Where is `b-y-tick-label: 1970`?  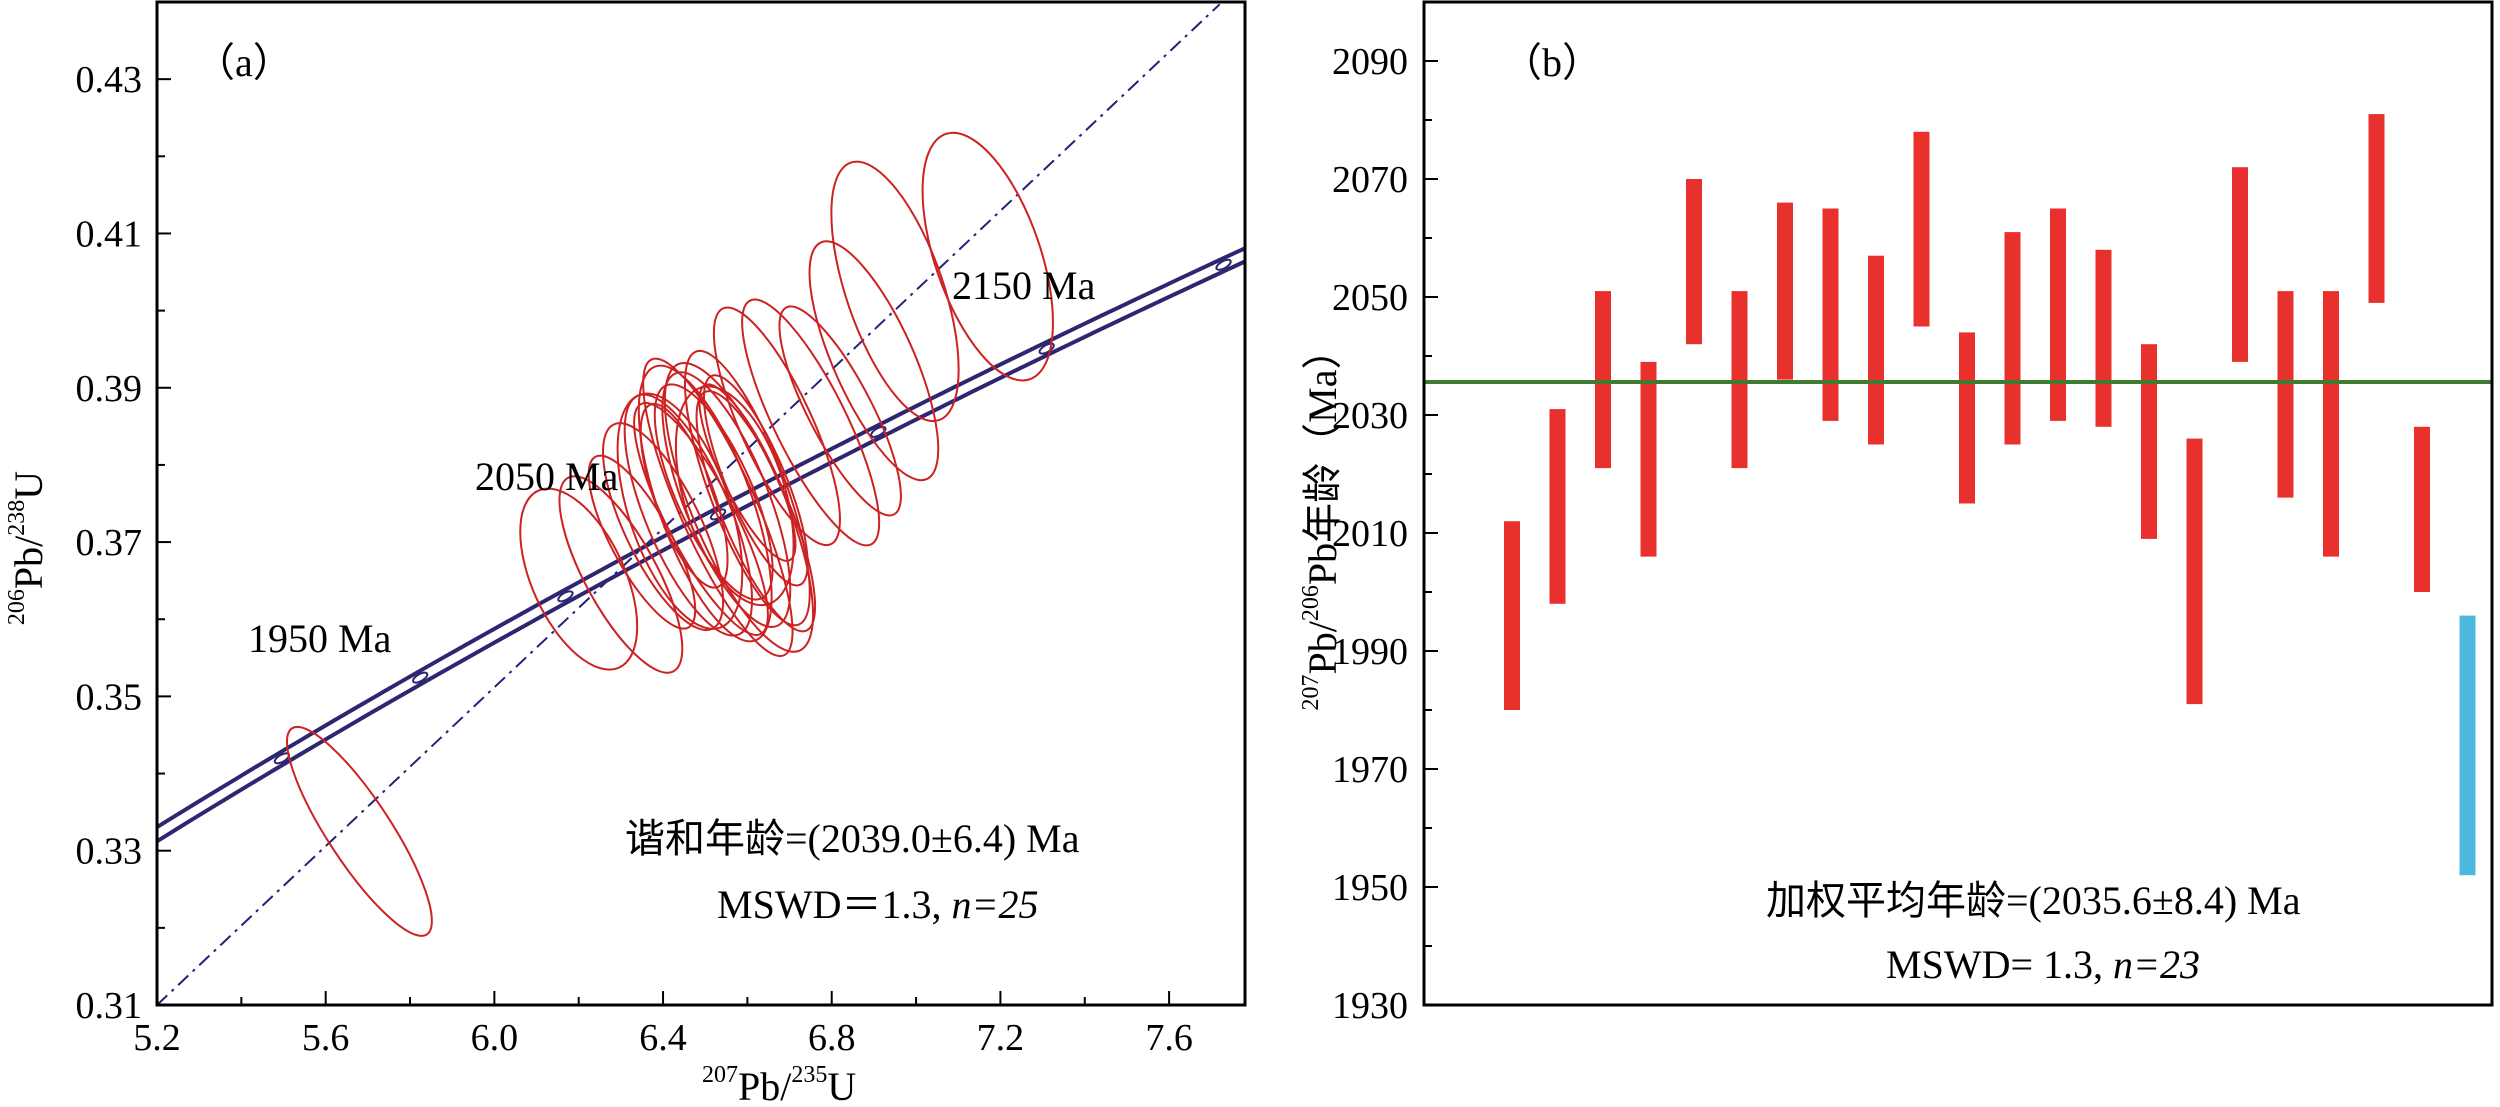 b-y-tick-label: 1970 is located at coordinates (1370, 770).